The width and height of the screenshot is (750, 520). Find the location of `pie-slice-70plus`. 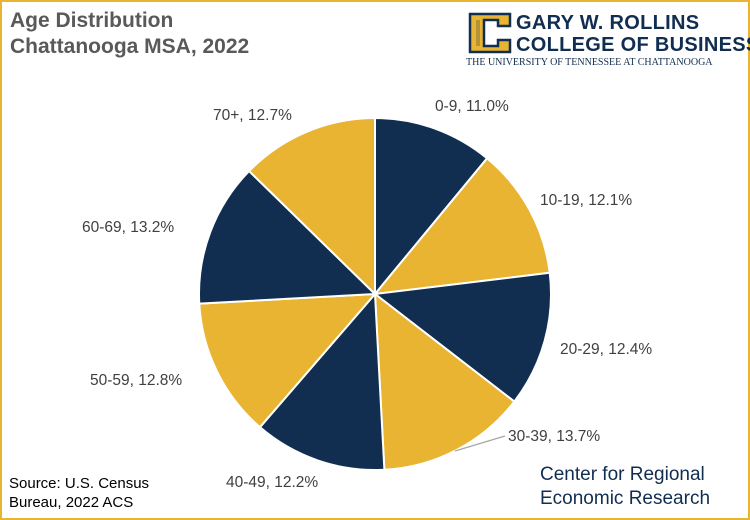

pie-slice-70plus is located at coordinates (311, 206).